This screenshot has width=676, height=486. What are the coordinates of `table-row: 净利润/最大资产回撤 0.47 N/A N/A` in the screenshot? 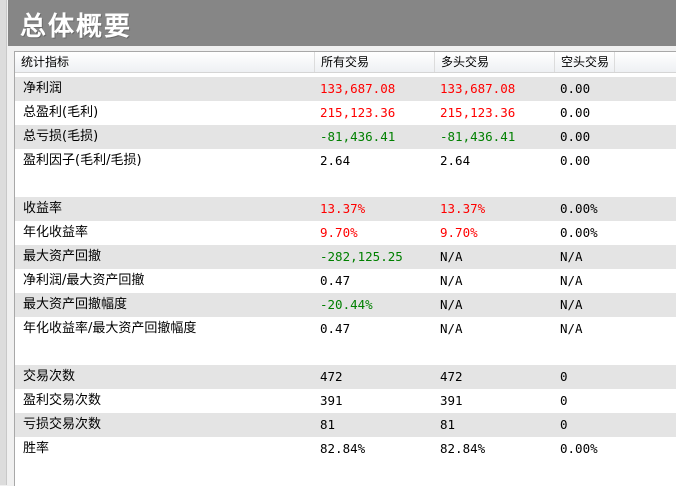 It's located at (345, 281).